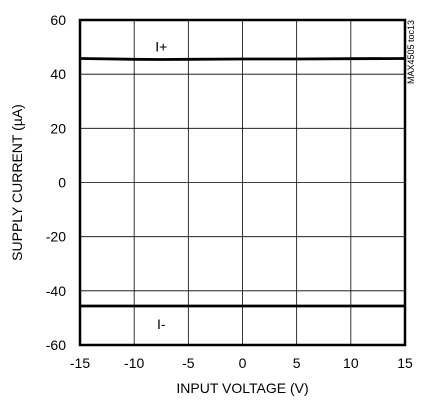  Describe the element at coordinates (58, 128) in the screenshot. I see `y-tick-label: 20` at that location.